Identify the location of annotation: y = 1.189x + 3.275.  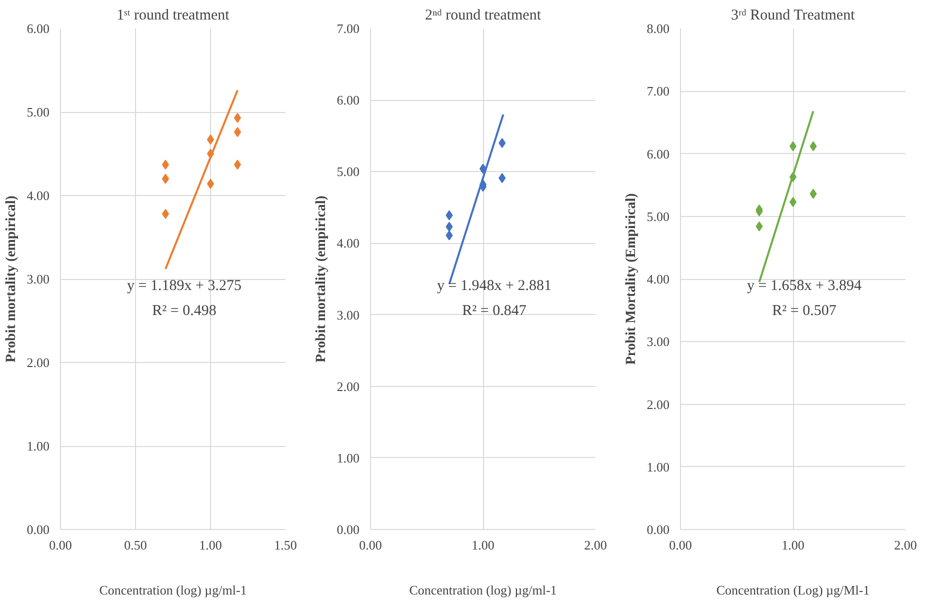
(184, 286).